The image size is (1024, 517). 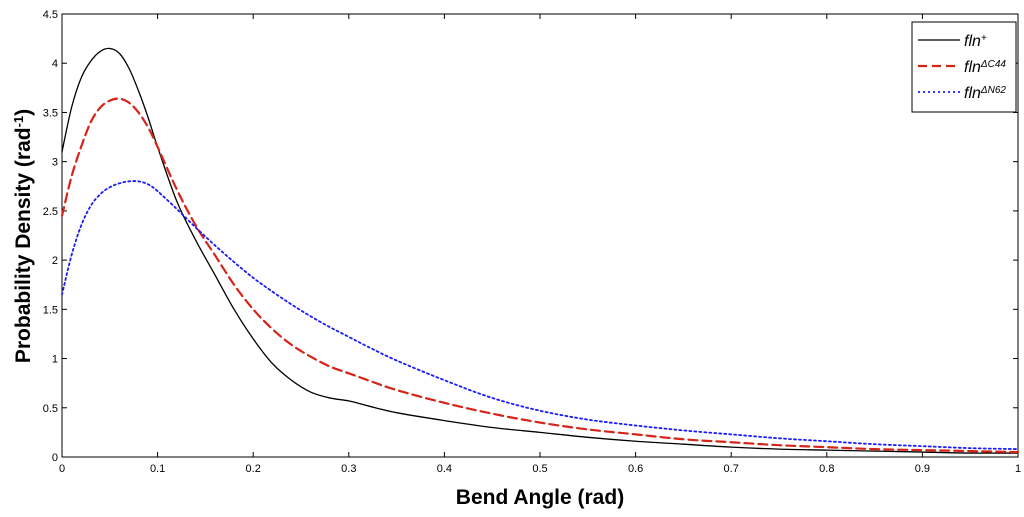 I want to click on y-tick-label: 0.5, so click(x=50, y=409).